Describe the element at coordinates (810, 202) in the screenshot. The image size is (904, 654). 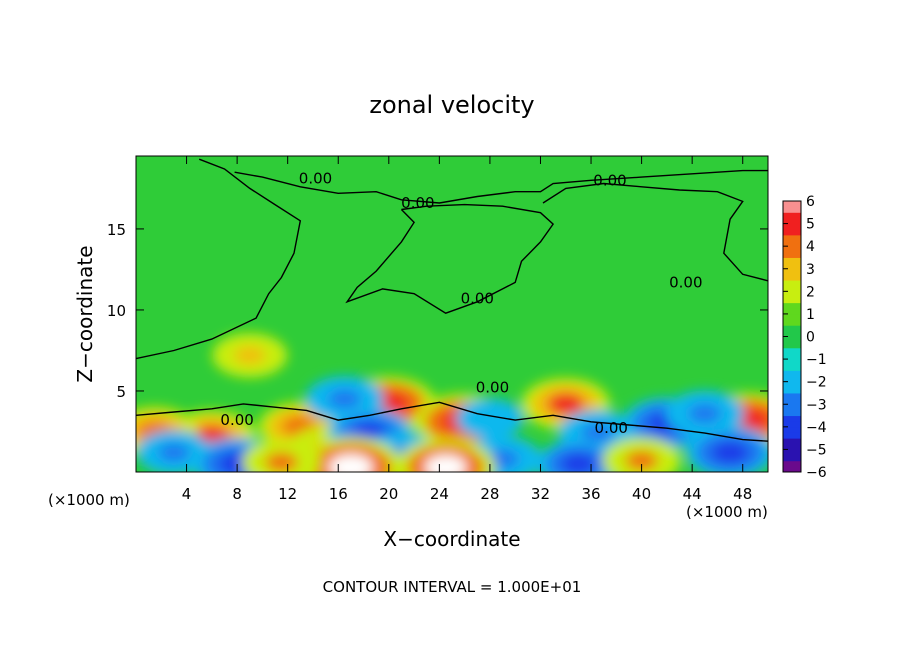
I see `colorbar-label: 6` at that location.